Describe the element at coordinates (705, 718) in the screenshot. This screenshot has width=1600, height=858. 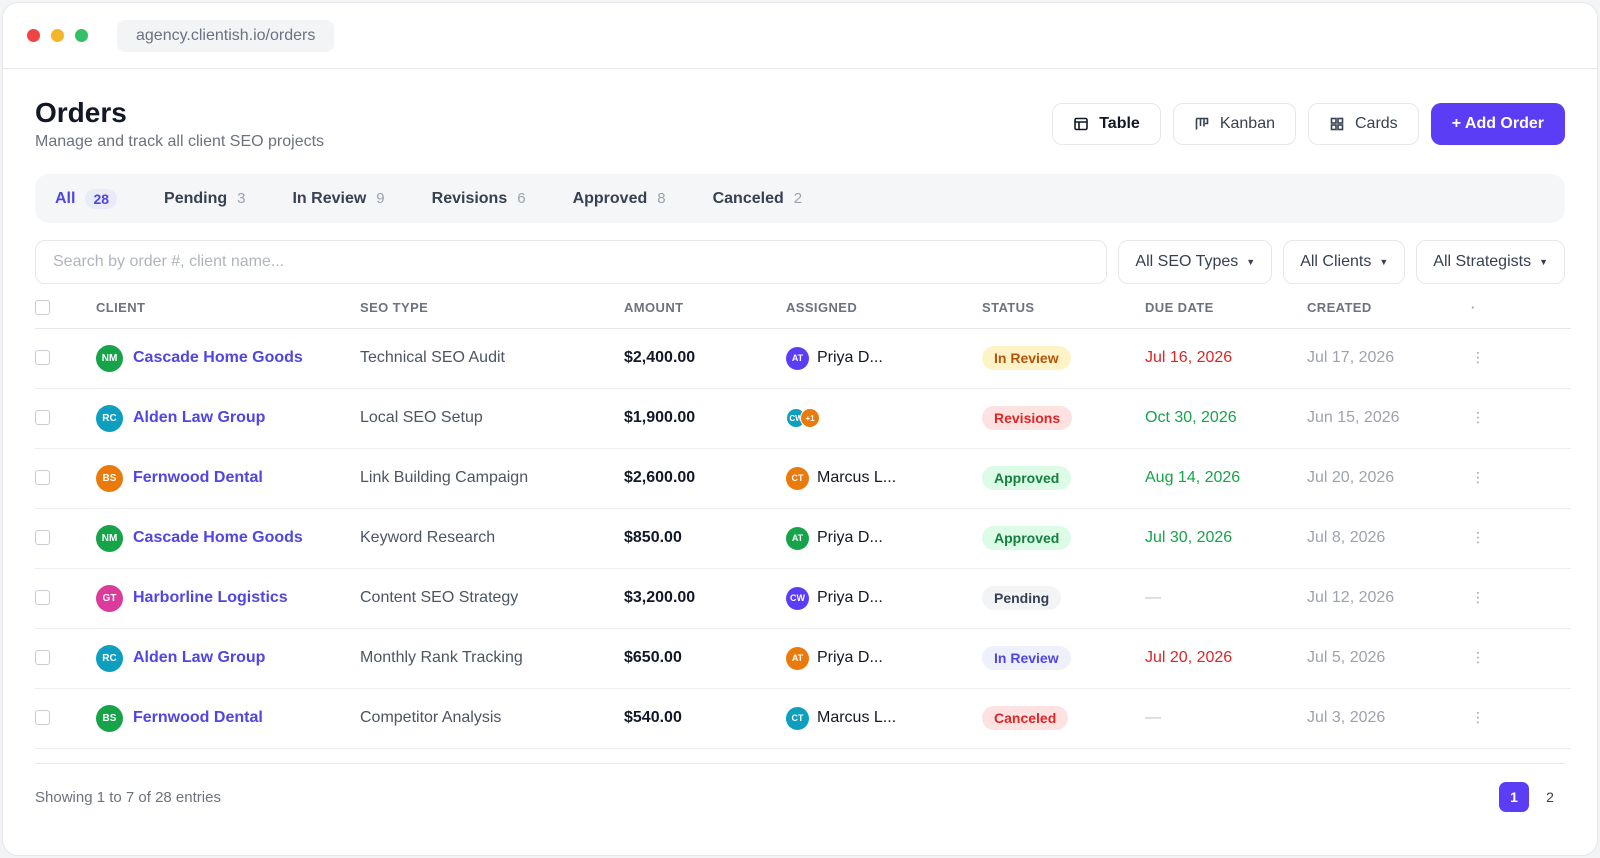
I see `amount-cell: $540.00` at that location.